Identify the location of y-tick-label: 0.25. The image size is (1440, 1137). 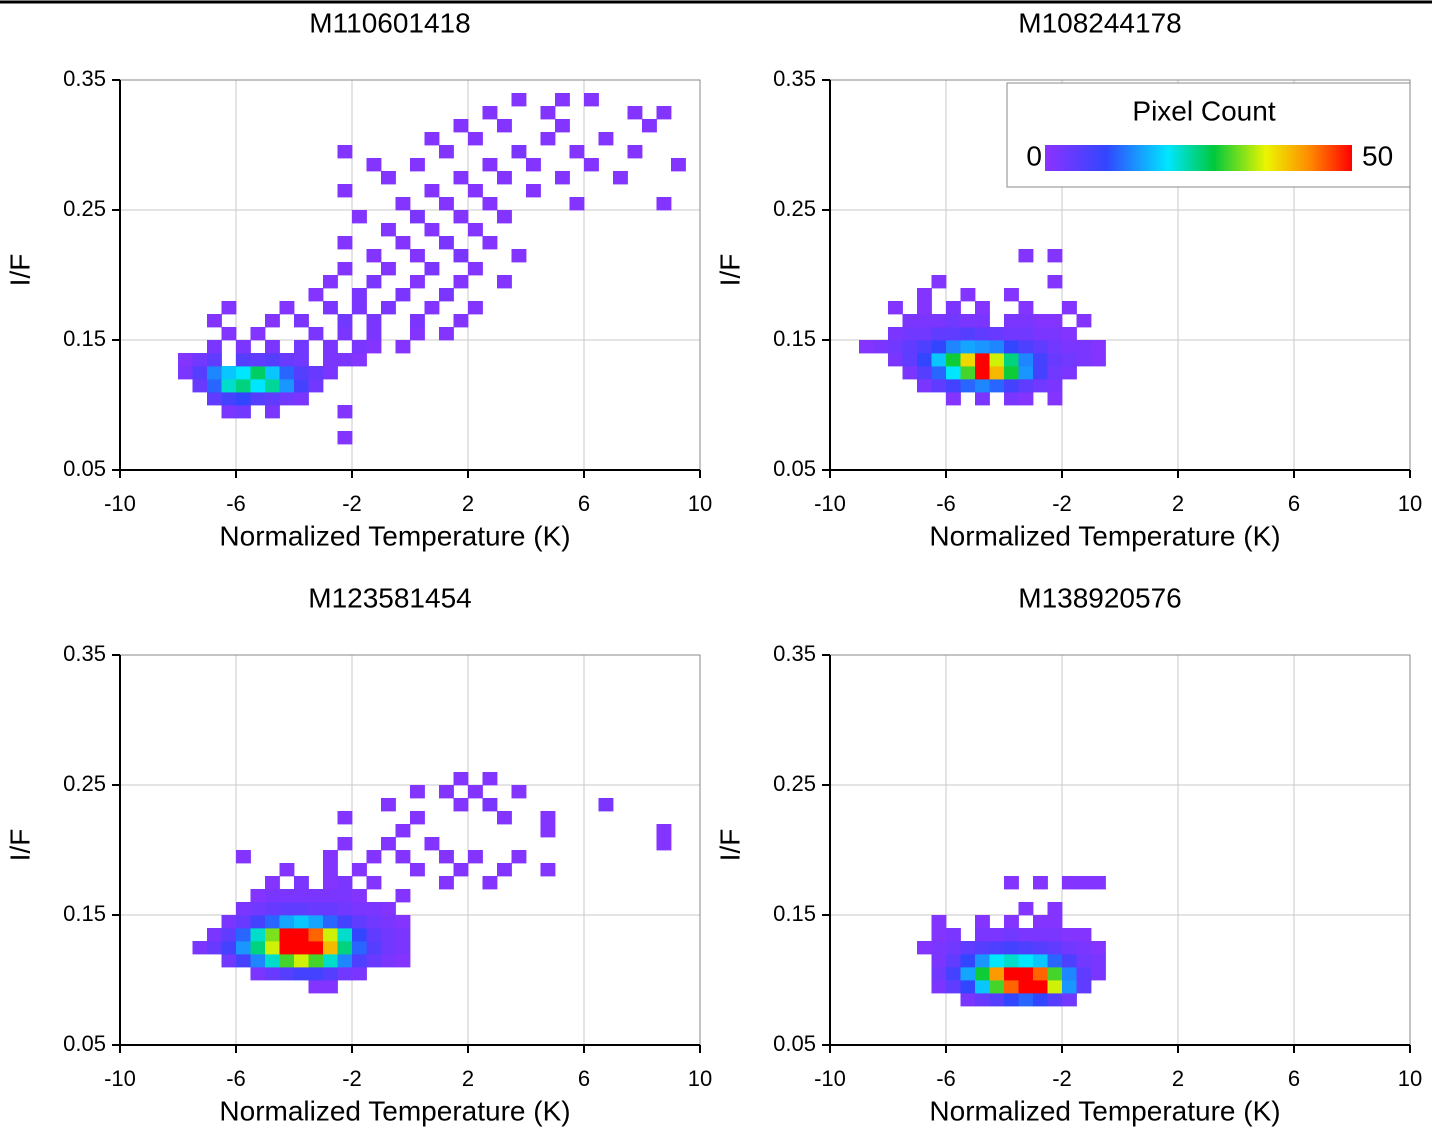
(794, 783).